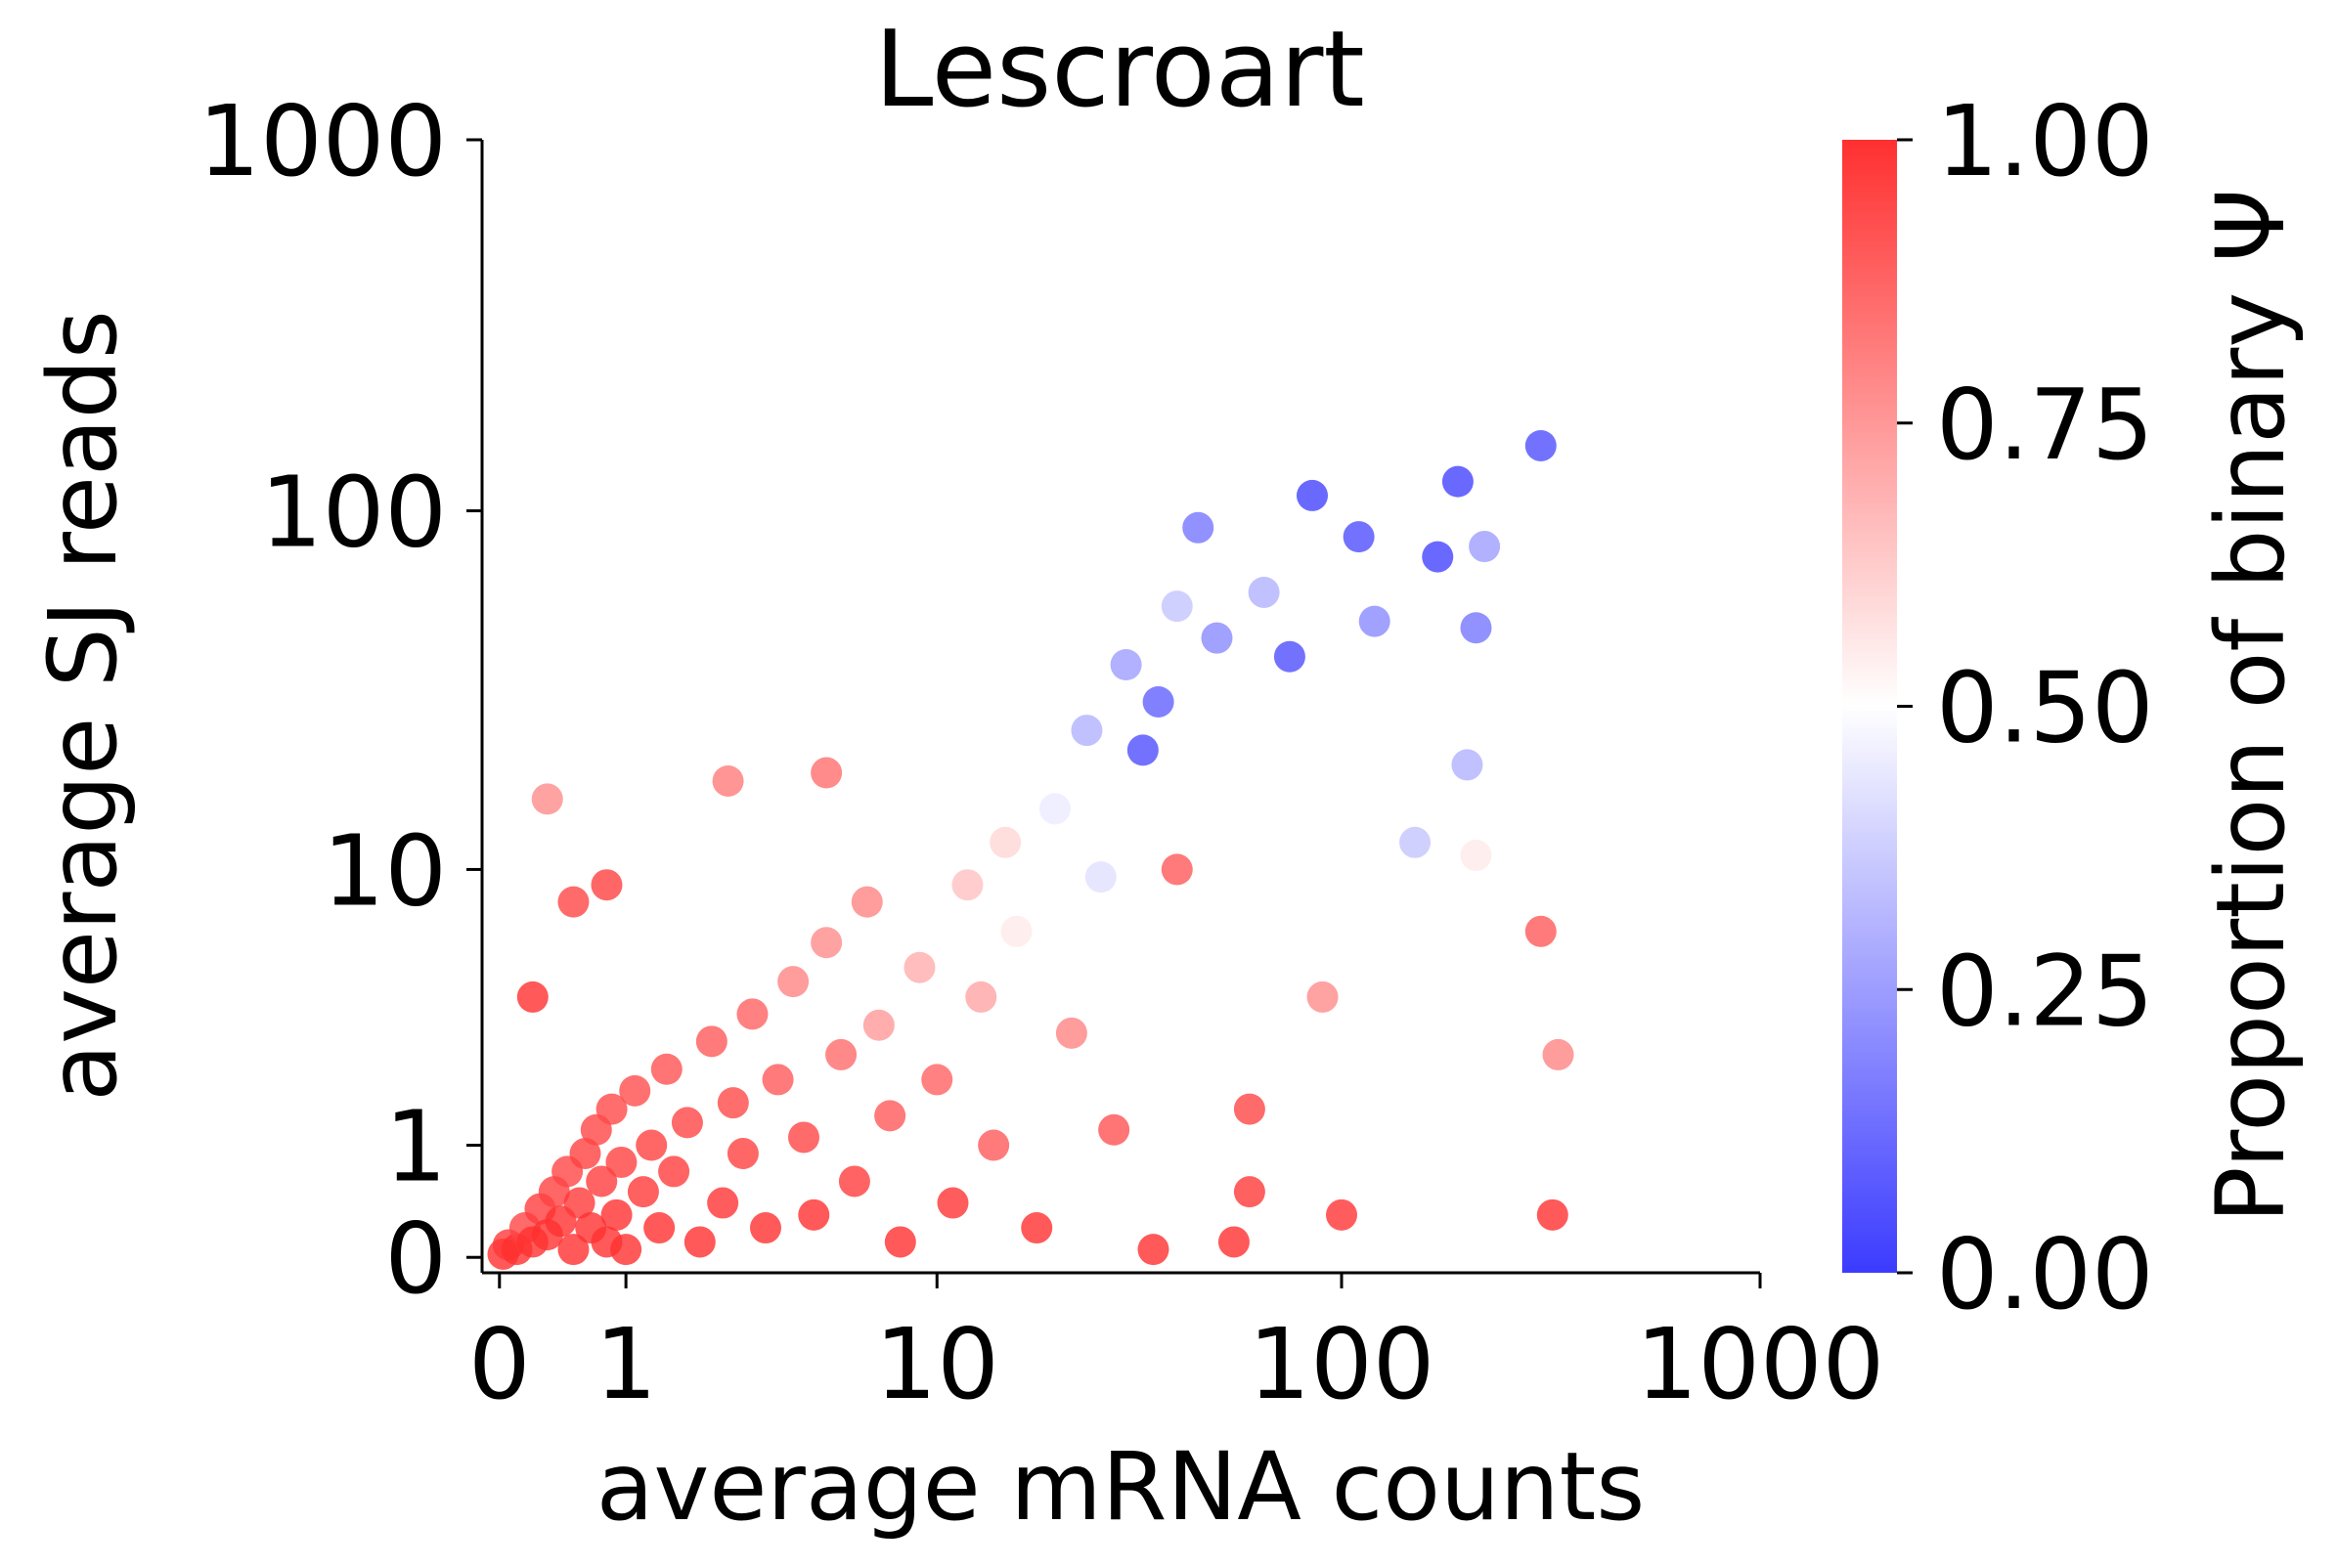  Describe the element at coordinates (323, 141) in the screenshot. I see `y-tick-label: 1000` at that location.